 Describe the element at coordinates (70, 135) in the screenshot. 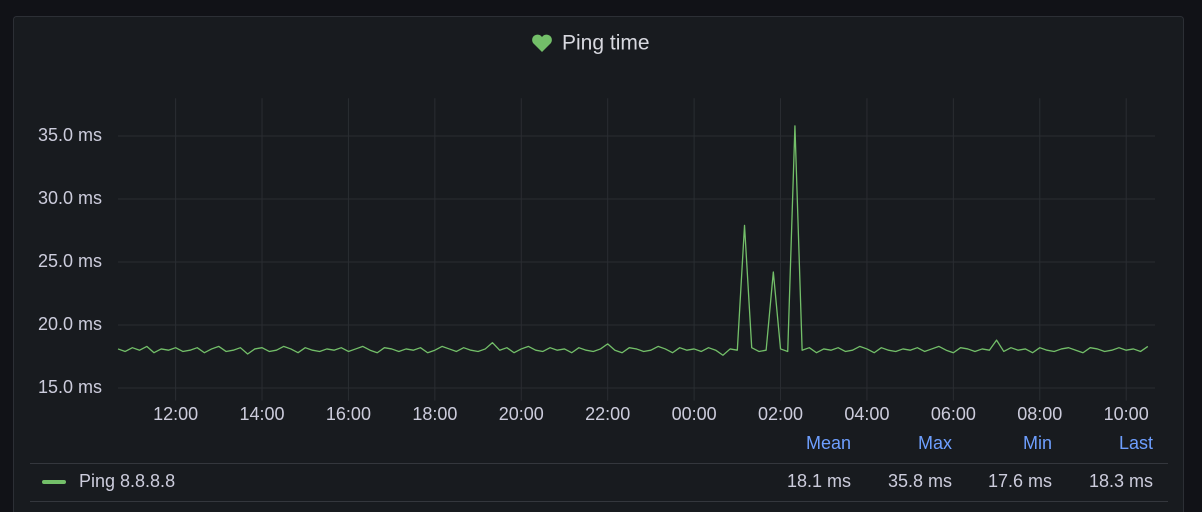

I see `y-tick-label: 35.0 ms` at that location.